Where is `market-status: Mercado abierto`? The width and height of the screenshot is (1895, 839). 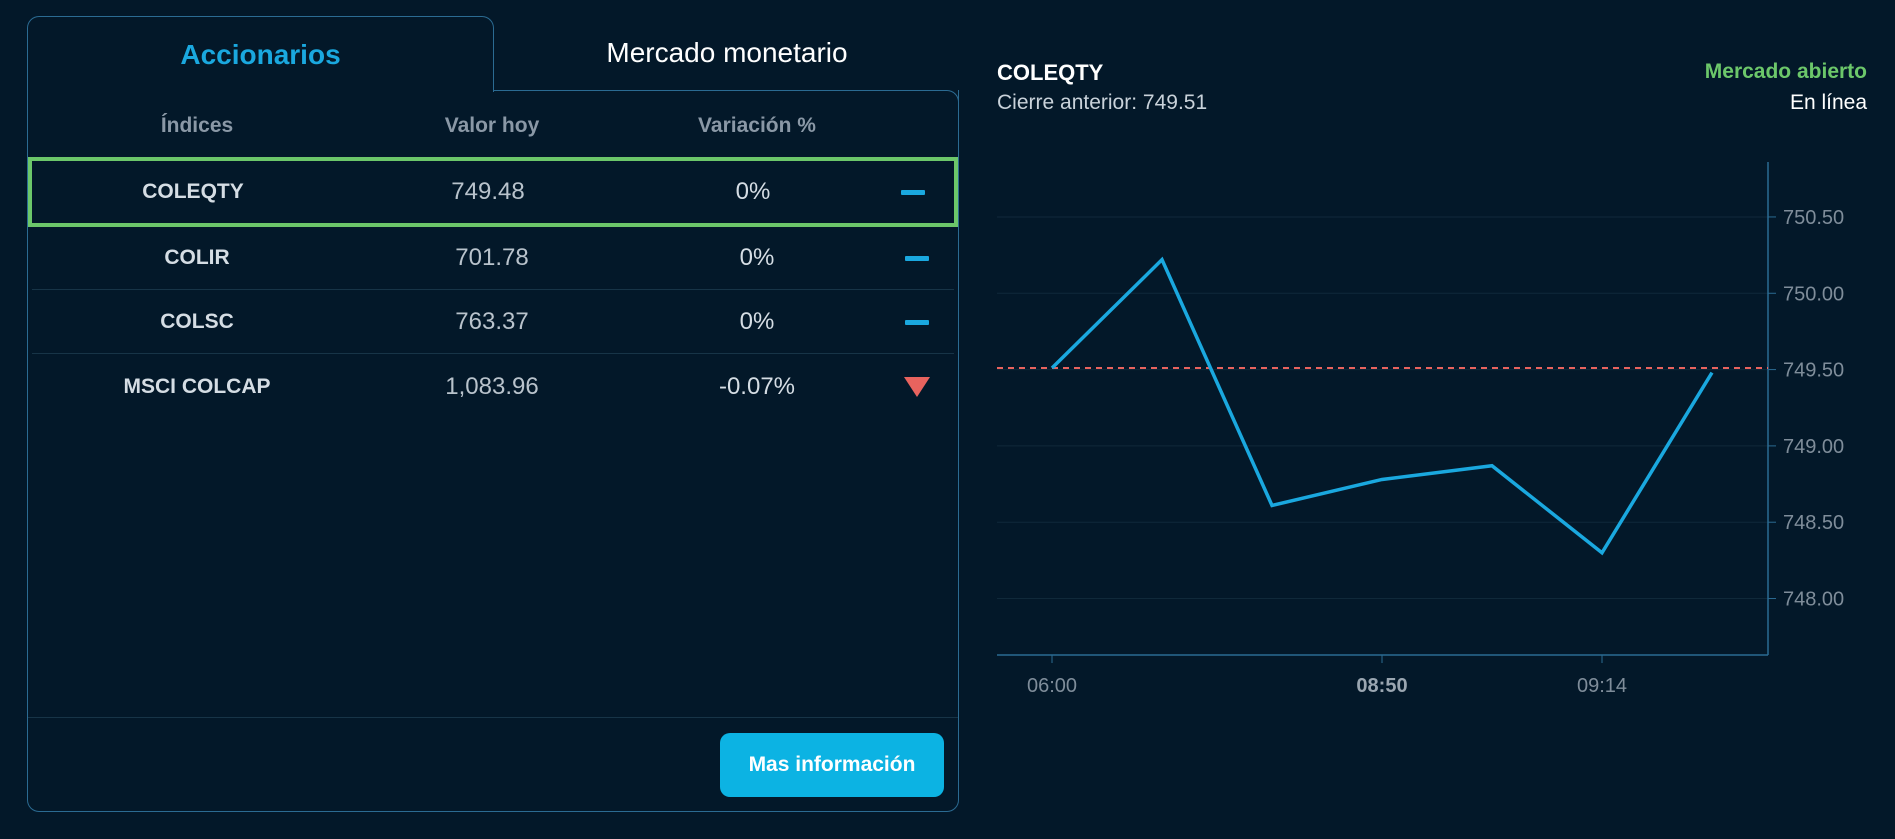 market-status: Mercado abierto is located at coordinates (1785, 71).